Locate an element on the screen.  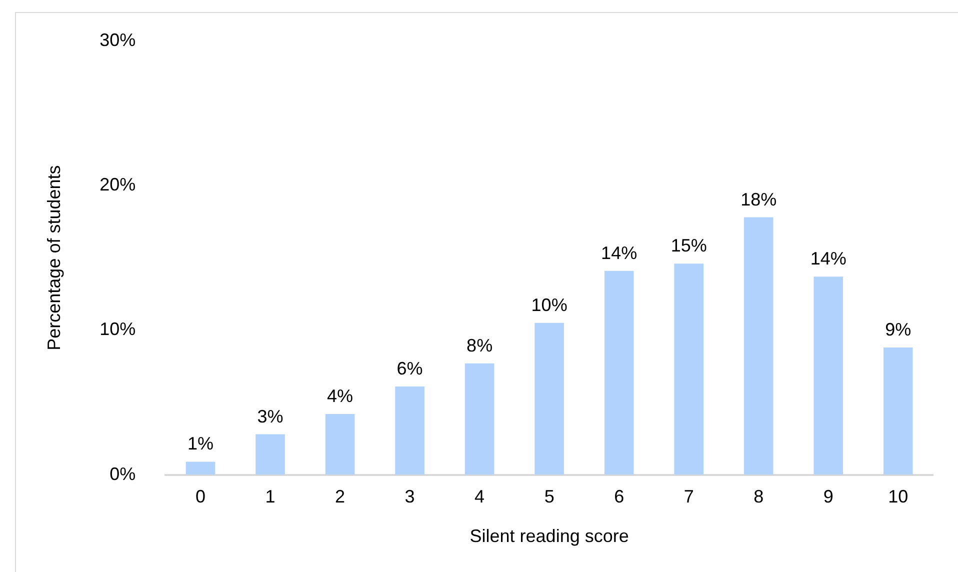
x-tick-label: 5 is located at coordinates (549, 496).